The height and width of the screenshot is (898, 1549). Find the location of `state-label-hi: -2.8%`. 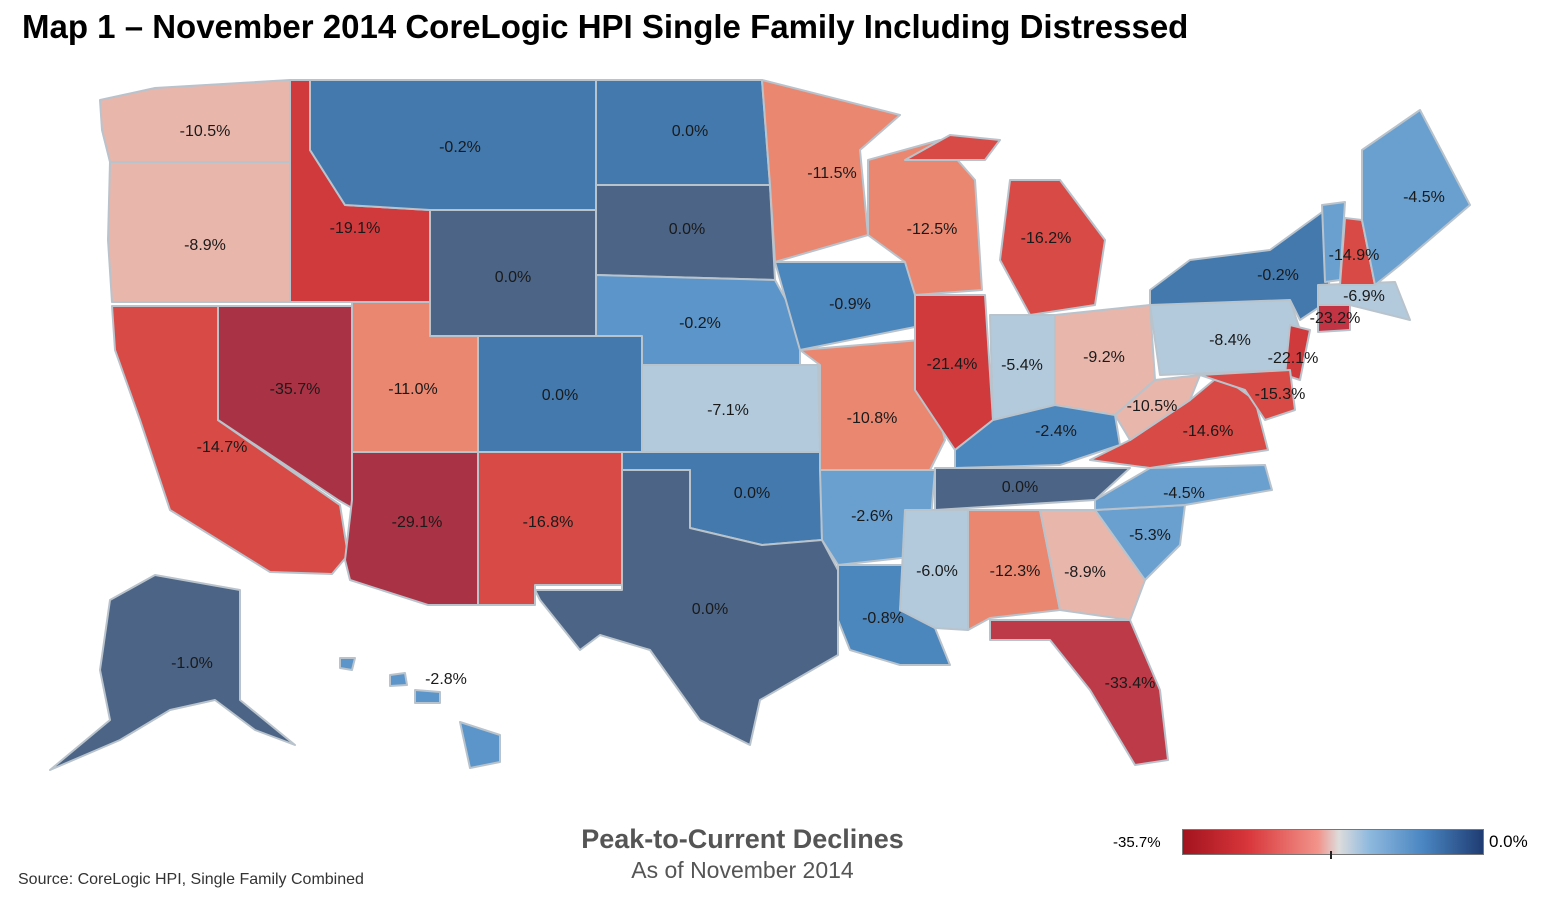

state-label-hi: -2.8% is located at coordinates (446, 679).